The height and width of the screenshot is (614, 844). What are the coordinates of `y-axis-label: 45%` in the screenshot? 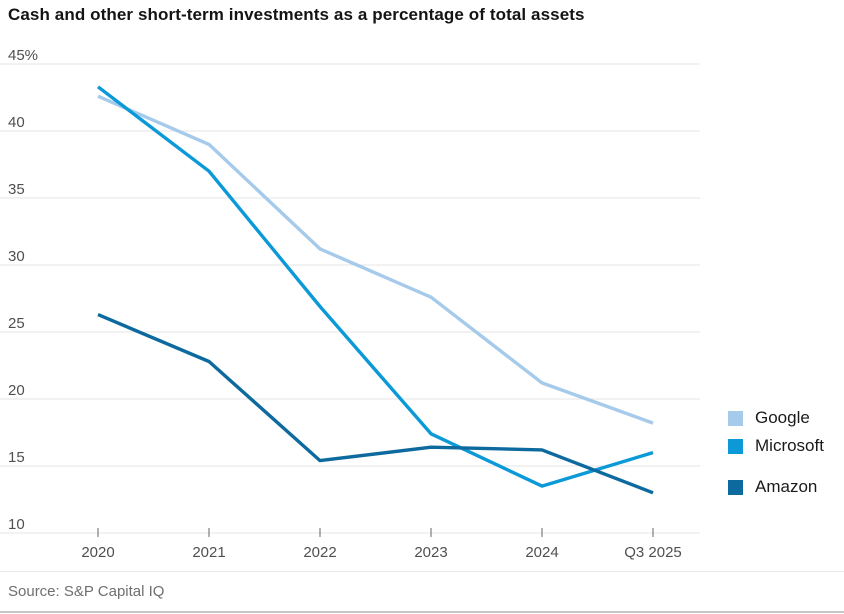 It's located at (23, 55).